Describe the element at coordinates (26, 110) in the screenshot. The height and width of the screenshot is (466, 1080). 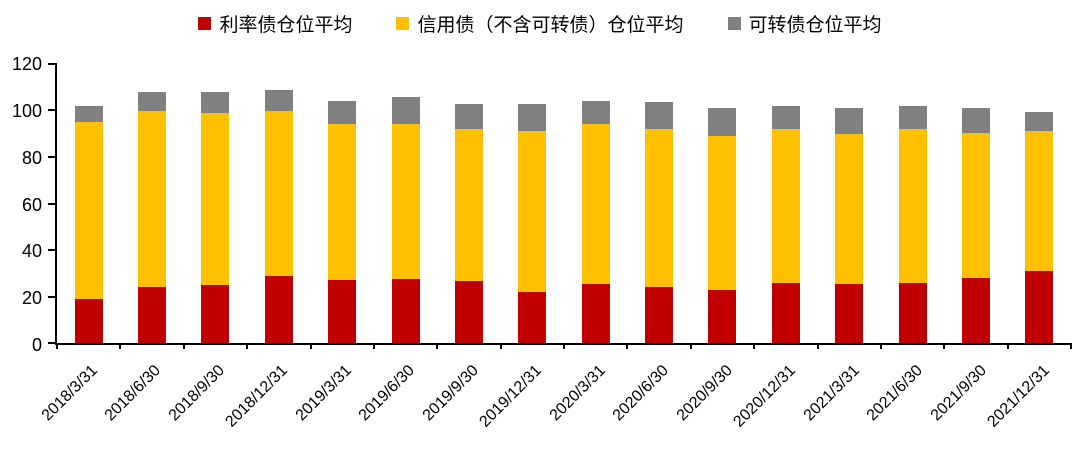
I see `y-tick-label: 100` at that location.